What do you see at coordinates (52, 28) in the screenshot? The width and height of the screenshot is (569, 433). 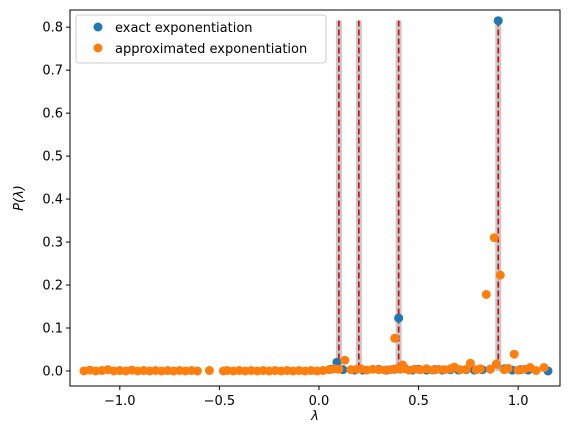 I see `y-tick-label-8: 0.8` at bounding box center [52, 28].